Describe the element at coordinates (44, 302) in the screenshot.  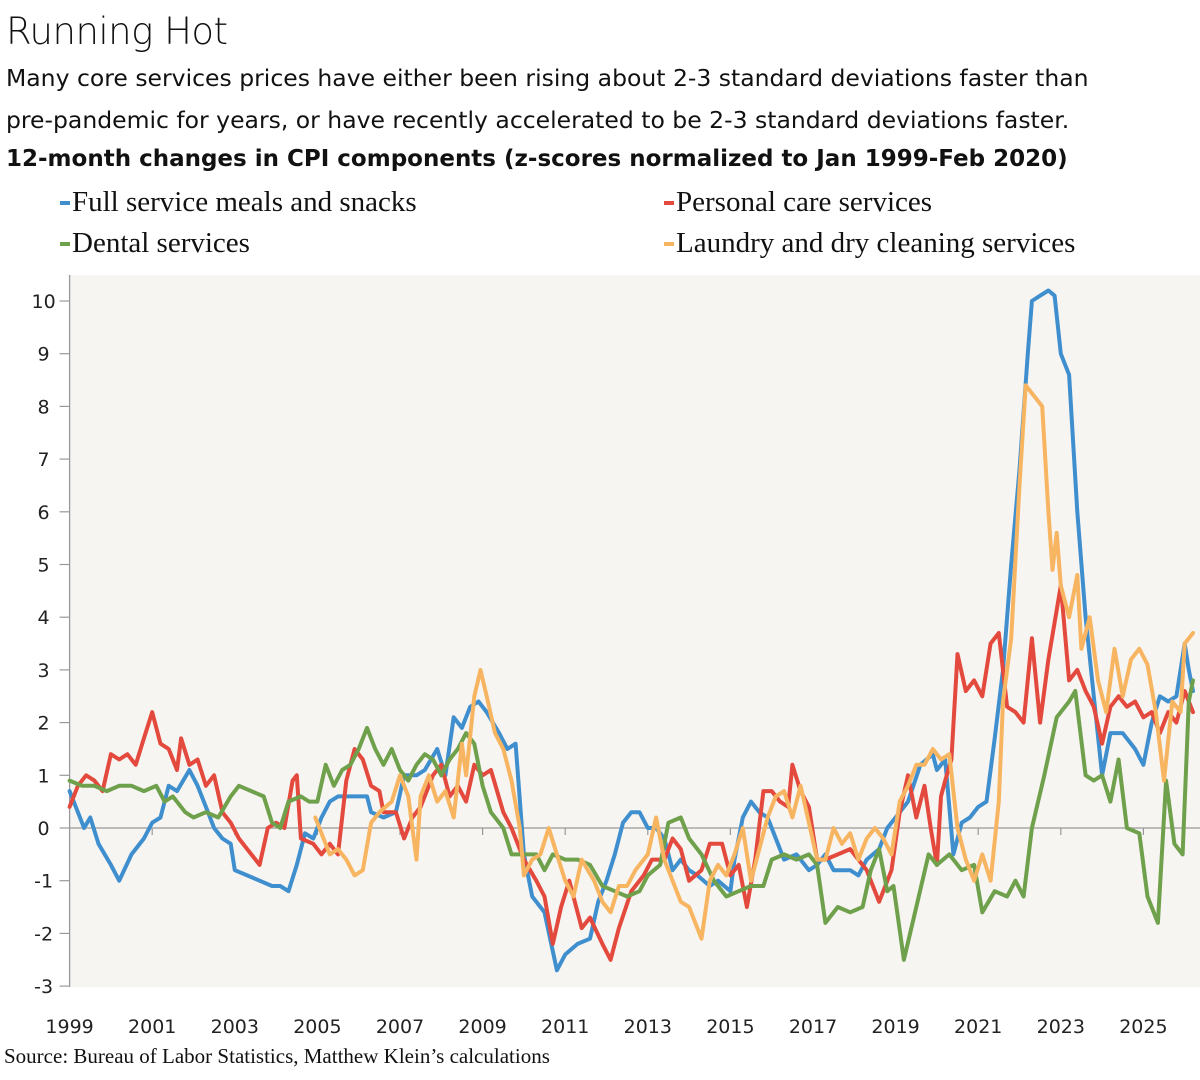
I see `y-tick-label: 10` at that location.